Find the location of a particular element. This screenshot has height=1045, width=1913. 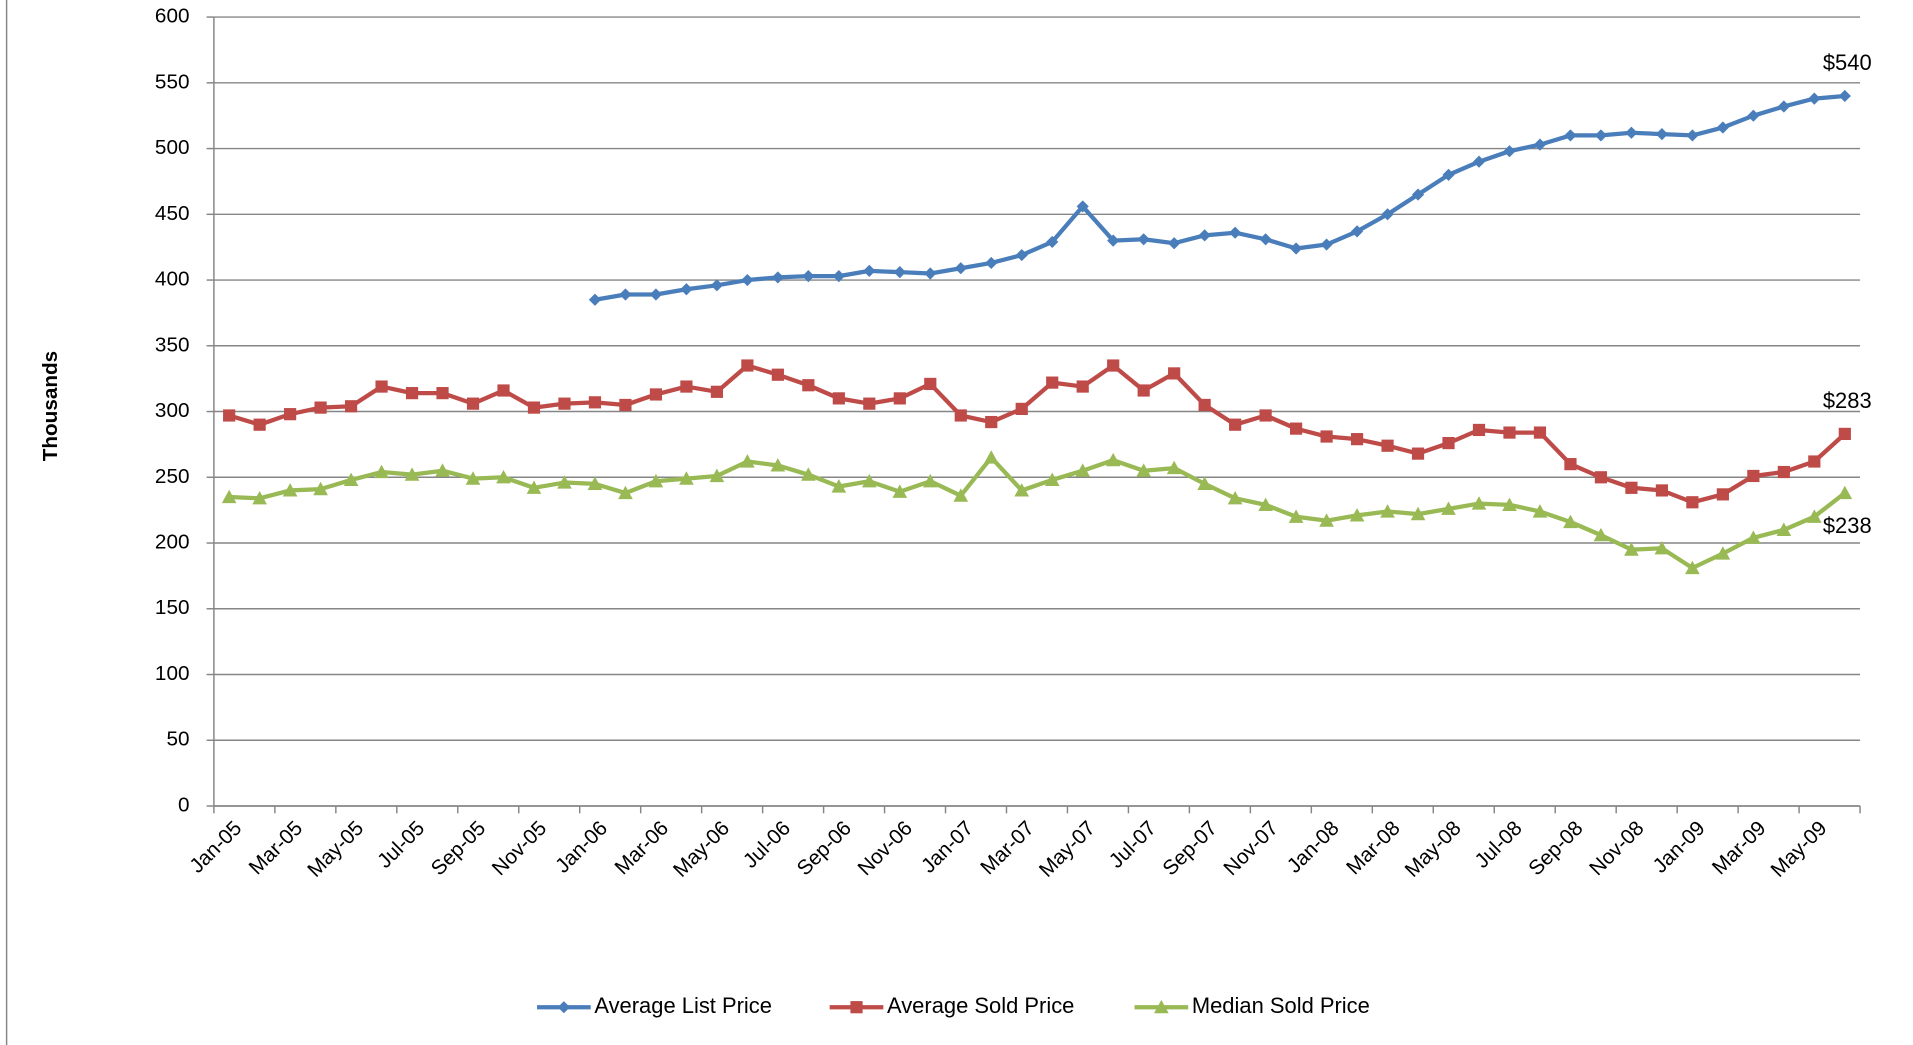

x-tick-label: Mar-08 is located at coordinates (1373, 848).